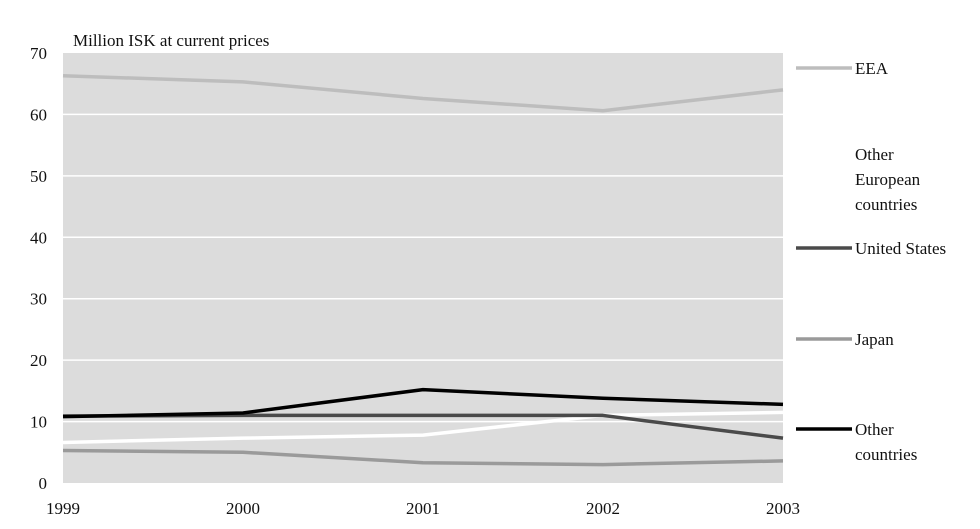 The image size is (980, 529). Describe the element at coordinates (63, 508) in the screenshot. I see `x-tick-label: 1999` at that location.